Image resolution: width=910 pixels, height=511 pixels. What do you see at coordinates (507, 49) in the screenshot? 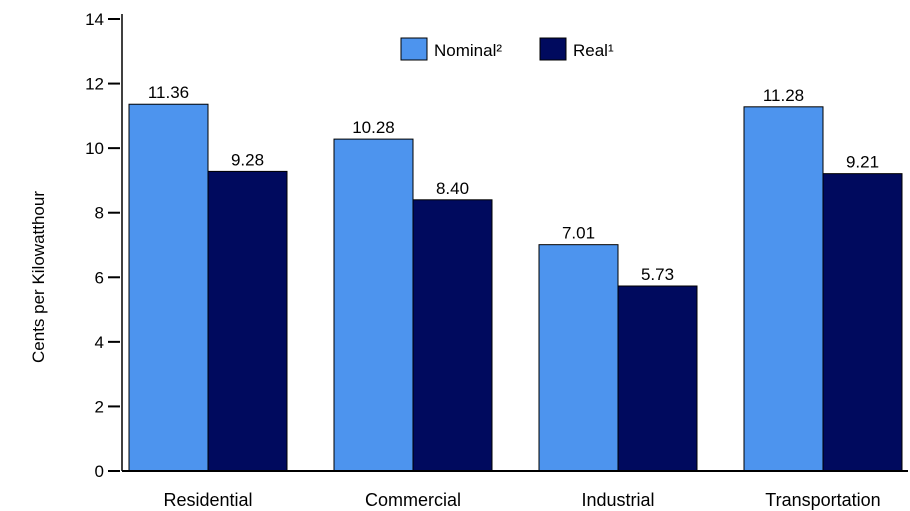
I see `legend: Nominal² Real¹` at bounding box center [507, 49].